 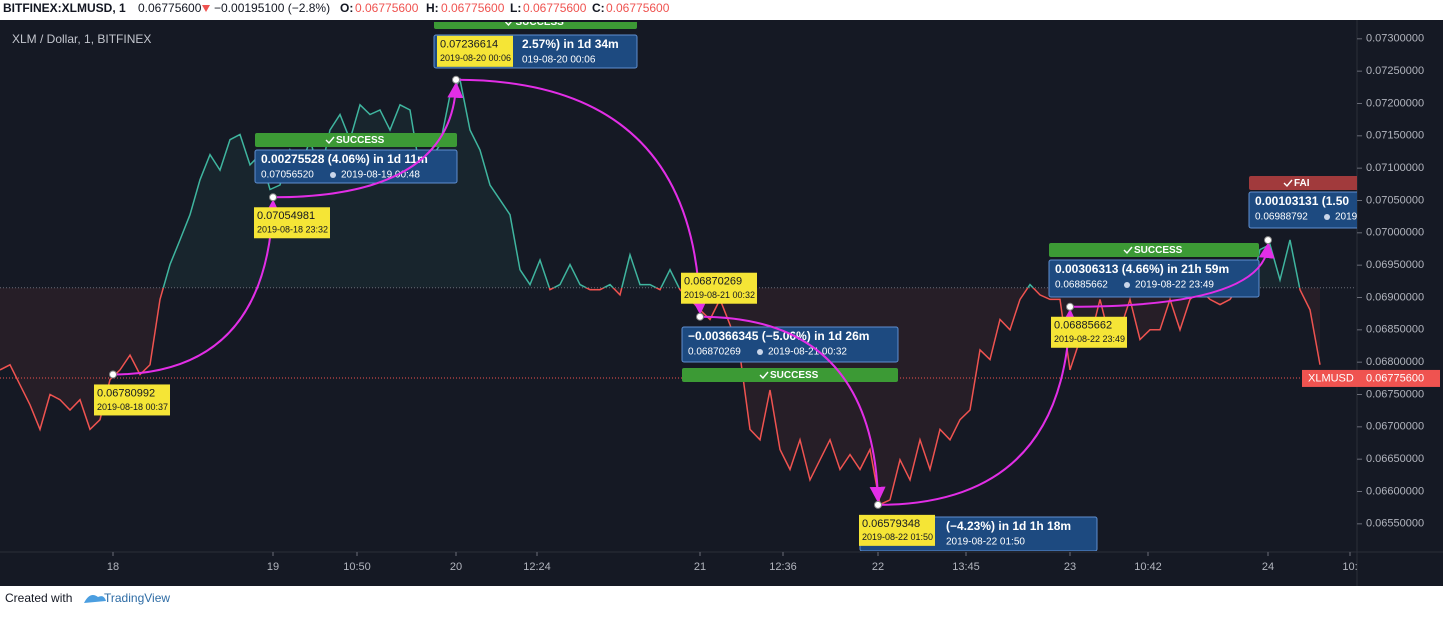 I want to click on y-tick-label: 0.06600000, so click(x=1395, y=491).